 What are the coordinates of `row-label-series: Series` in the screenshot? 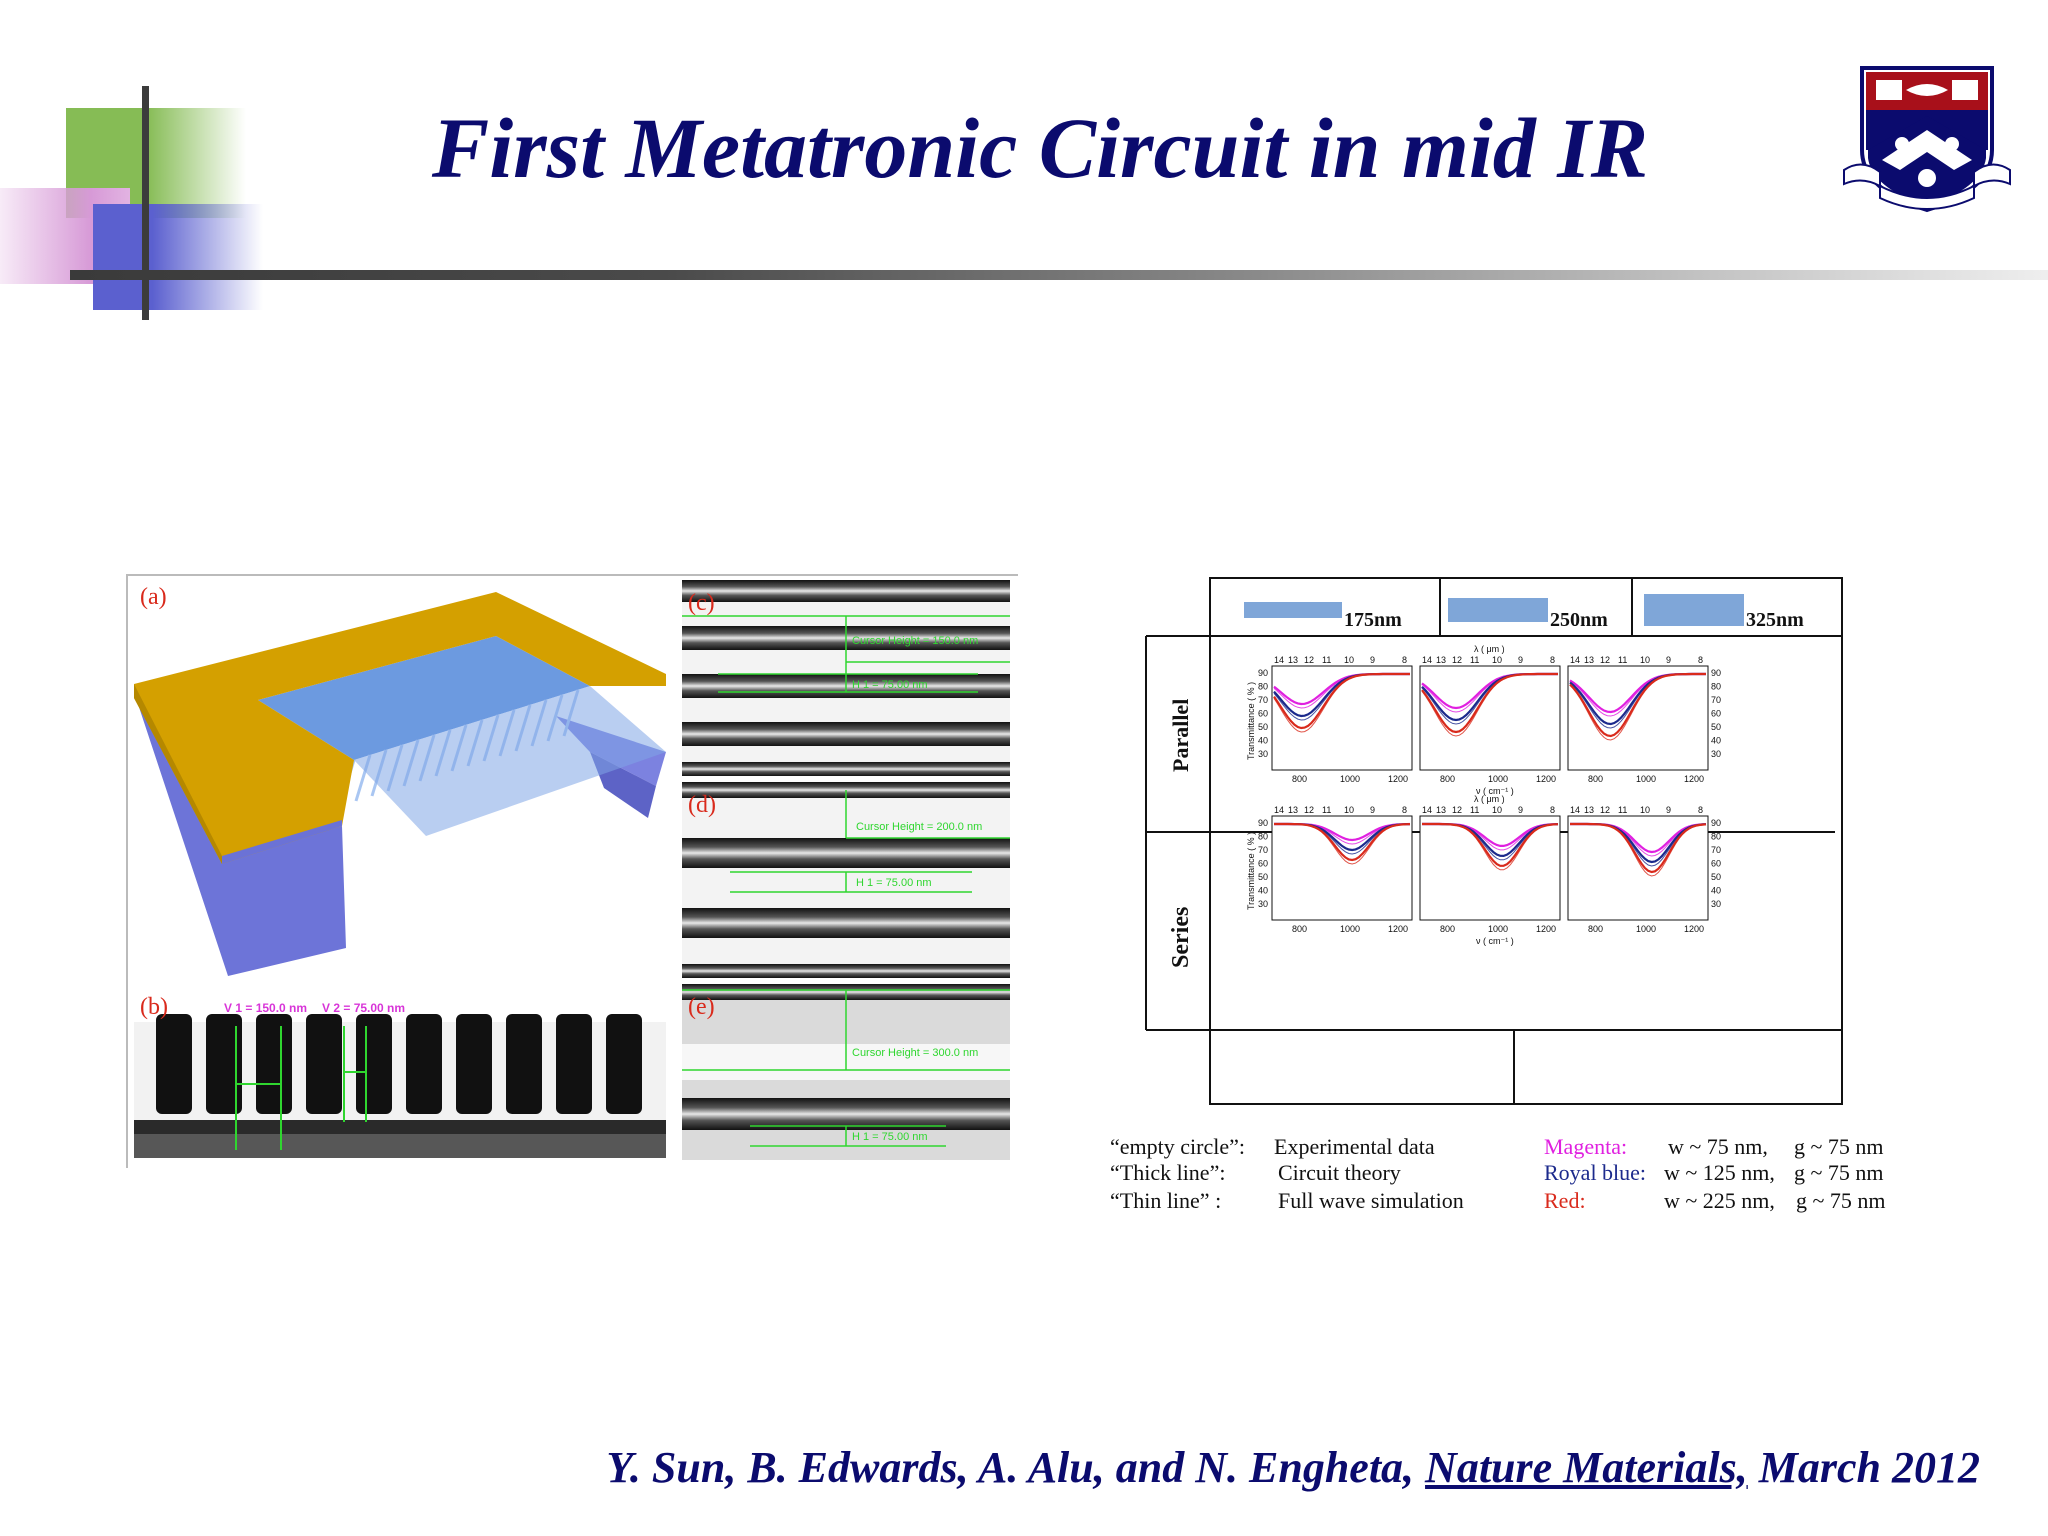 It's located at (1181, 937).